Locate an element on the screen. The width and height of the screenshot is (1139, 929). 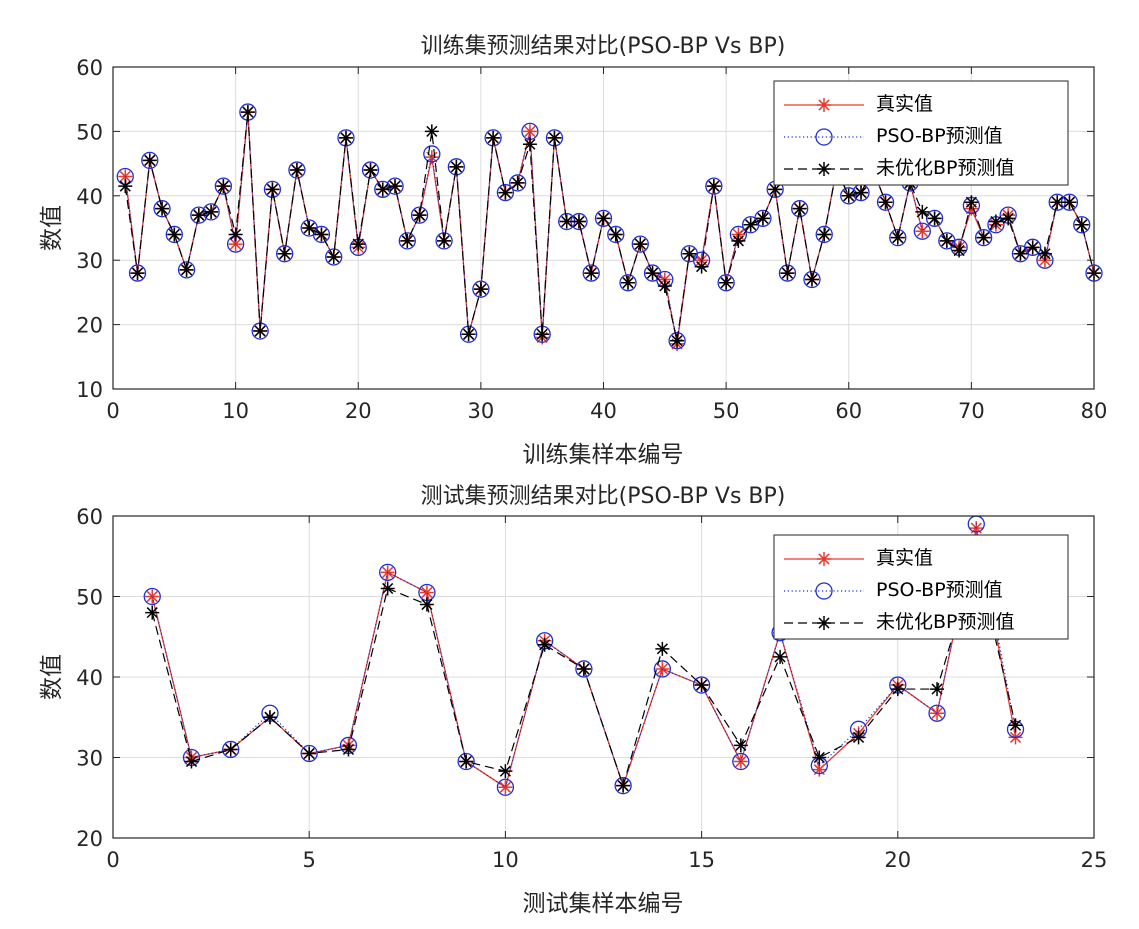
x-tick-label: 25 is located at coordinates (1094, 860).